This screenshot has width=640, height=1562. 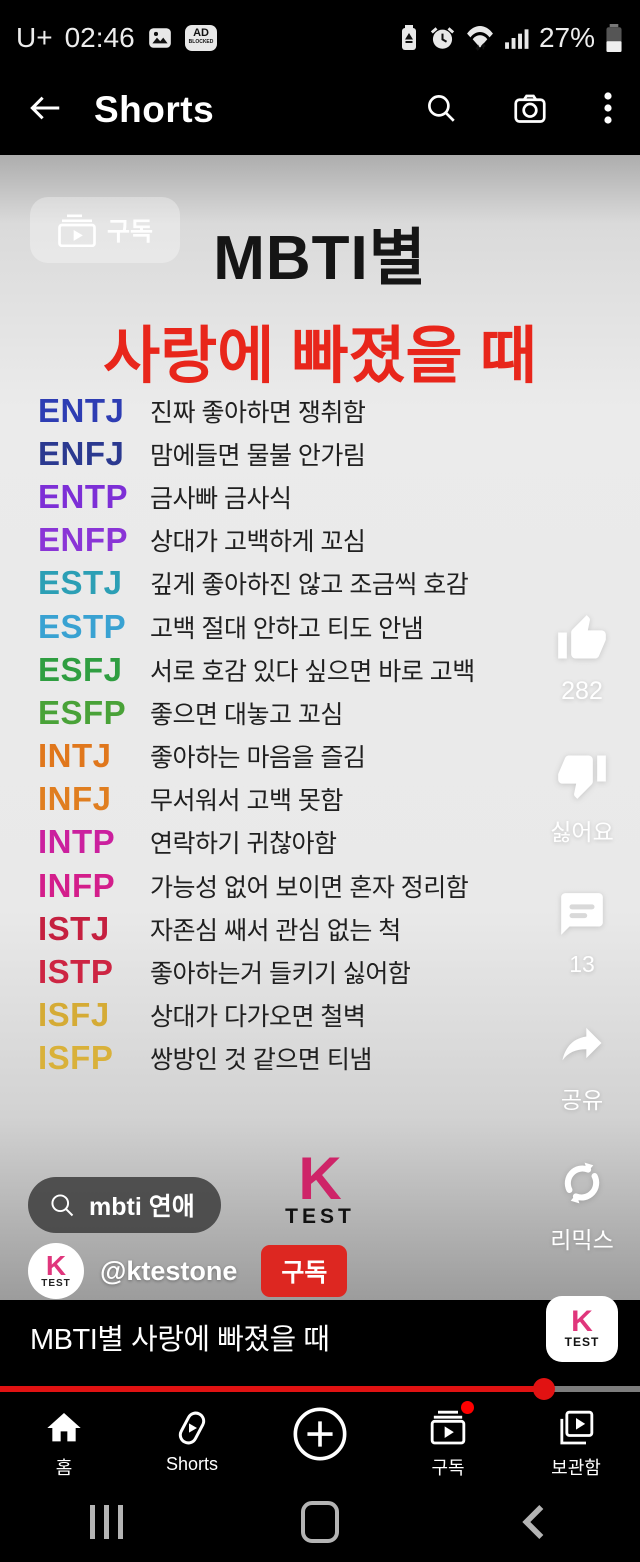 I want to click on nav-library-label: 보관함, so click(x=576, y=1468).